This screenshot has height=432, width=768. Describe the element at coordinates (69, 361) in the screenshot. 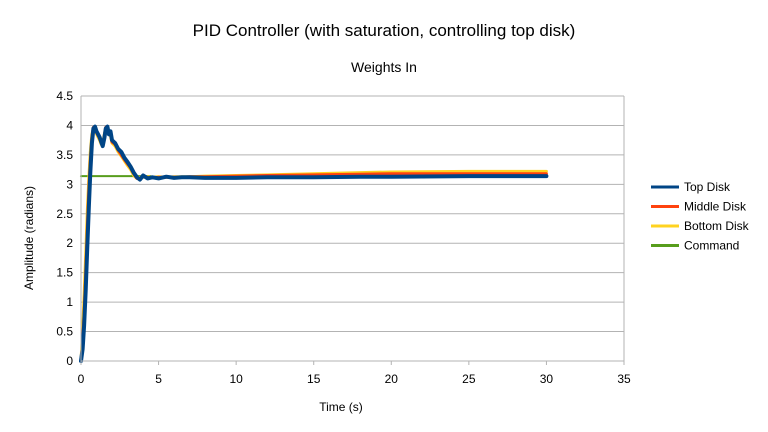

I see `y-tick-label: 0` at that location.